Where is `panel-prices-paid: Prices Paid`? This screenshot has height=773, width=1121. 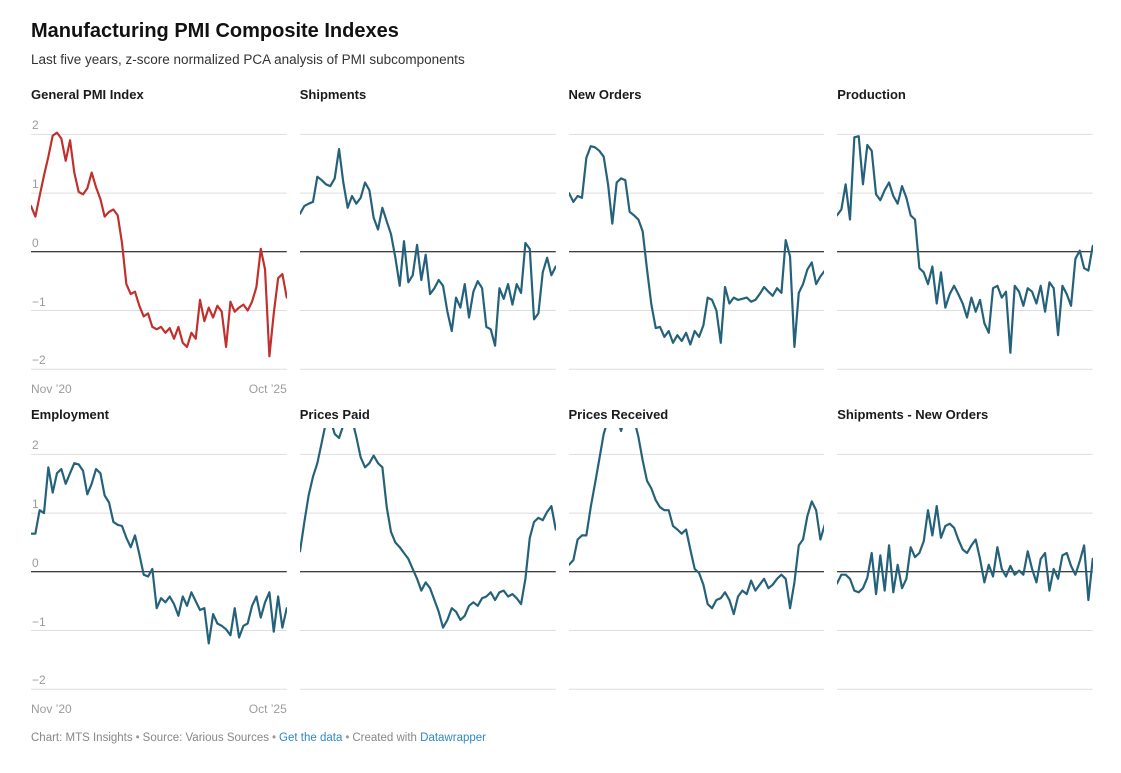 panel-prices-paid: Prices Paid is located at coordinates (427, 562).